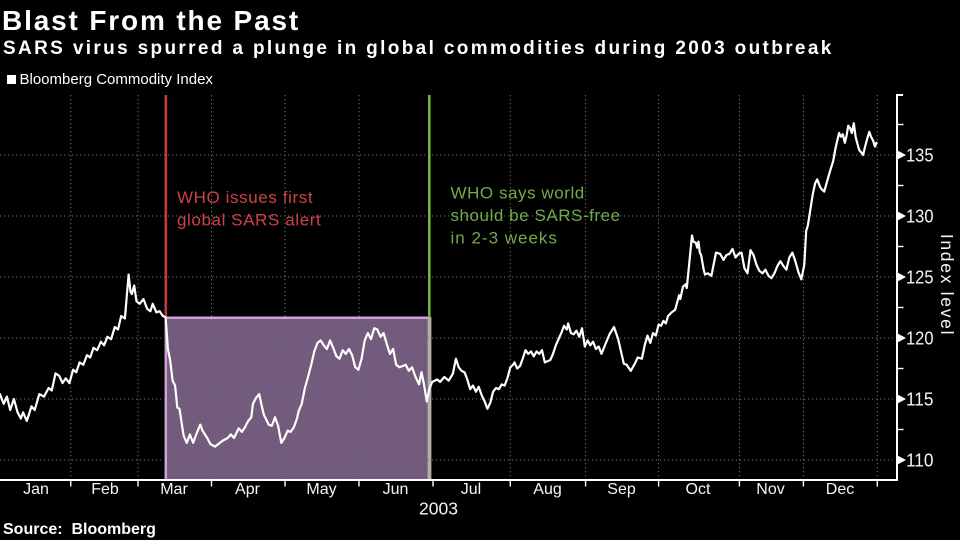 The width and height of the screenshot is (960, 540). What do you see at coordinates (174, 489) in the screenshot?
I see `svg-text: Mar` at bounding box center [174, 489].